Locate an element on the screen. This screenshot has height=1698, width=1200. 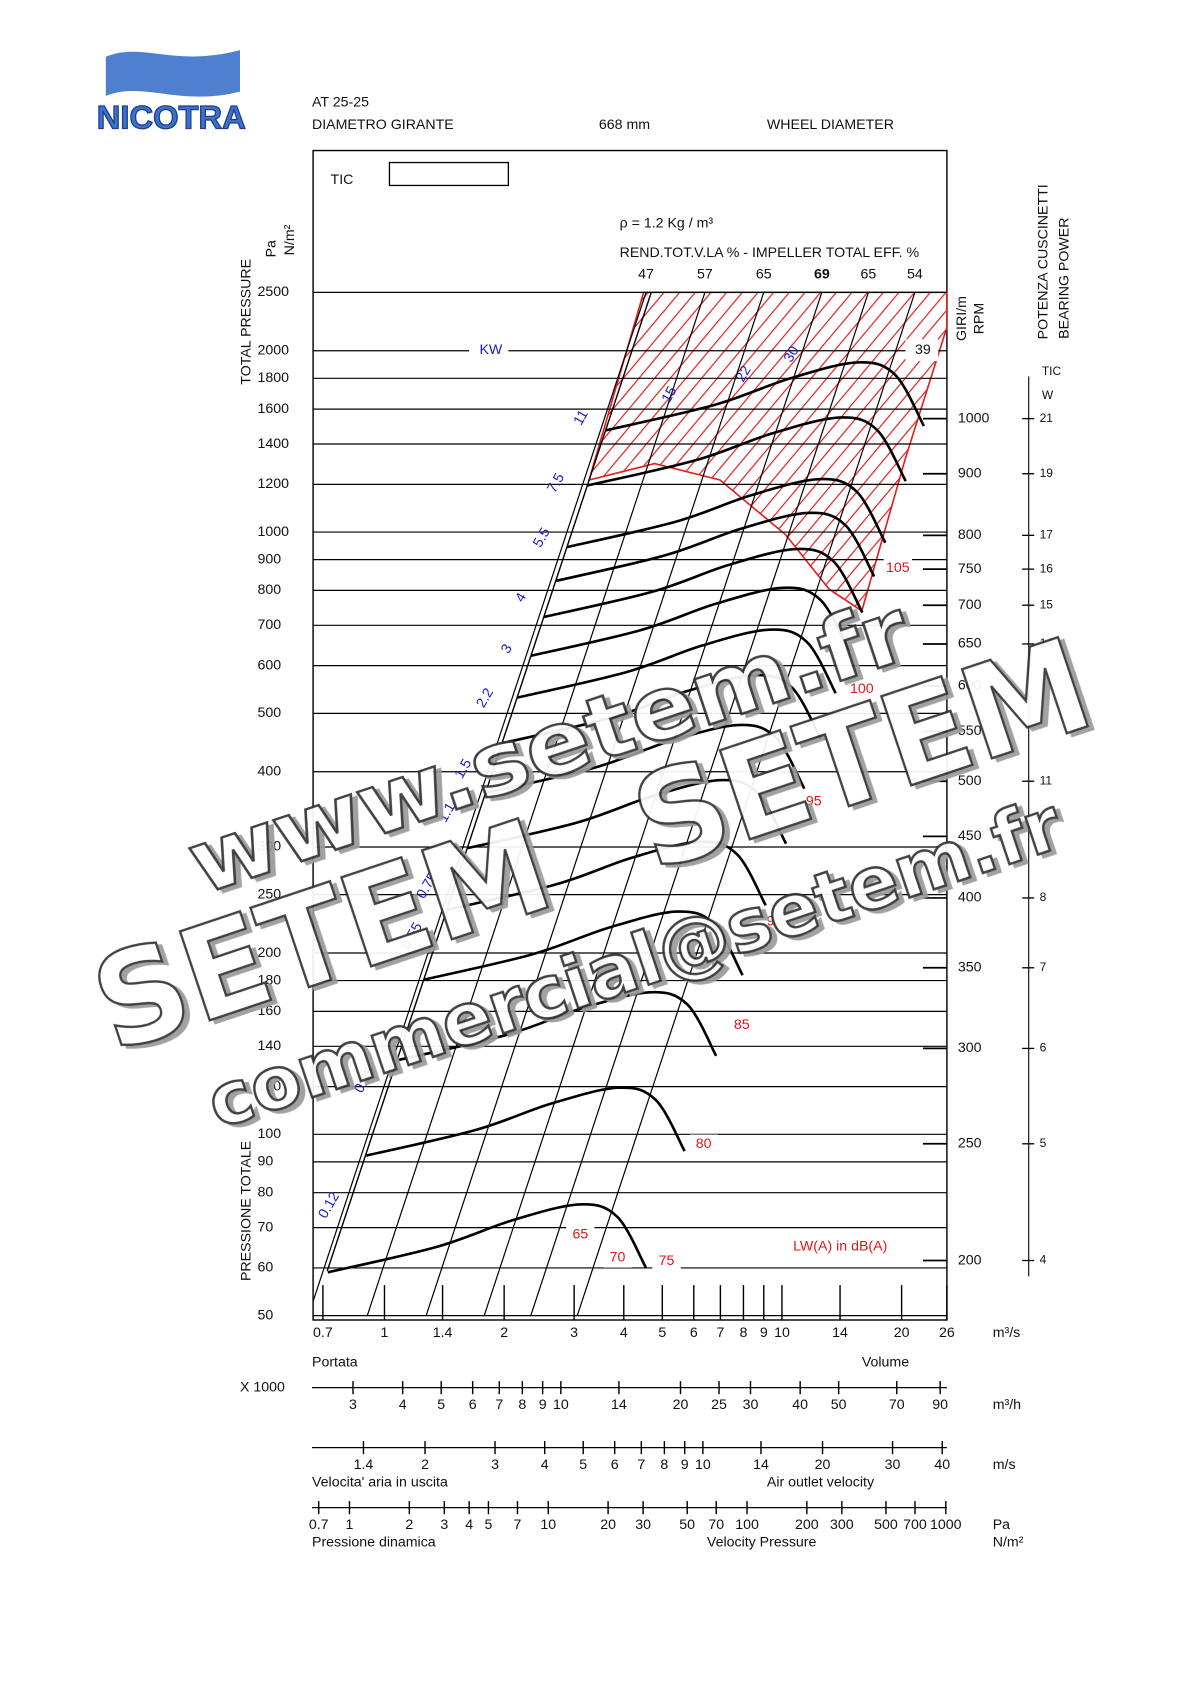
y2-tick-label: 1000 is located at coordinates (974, 418).